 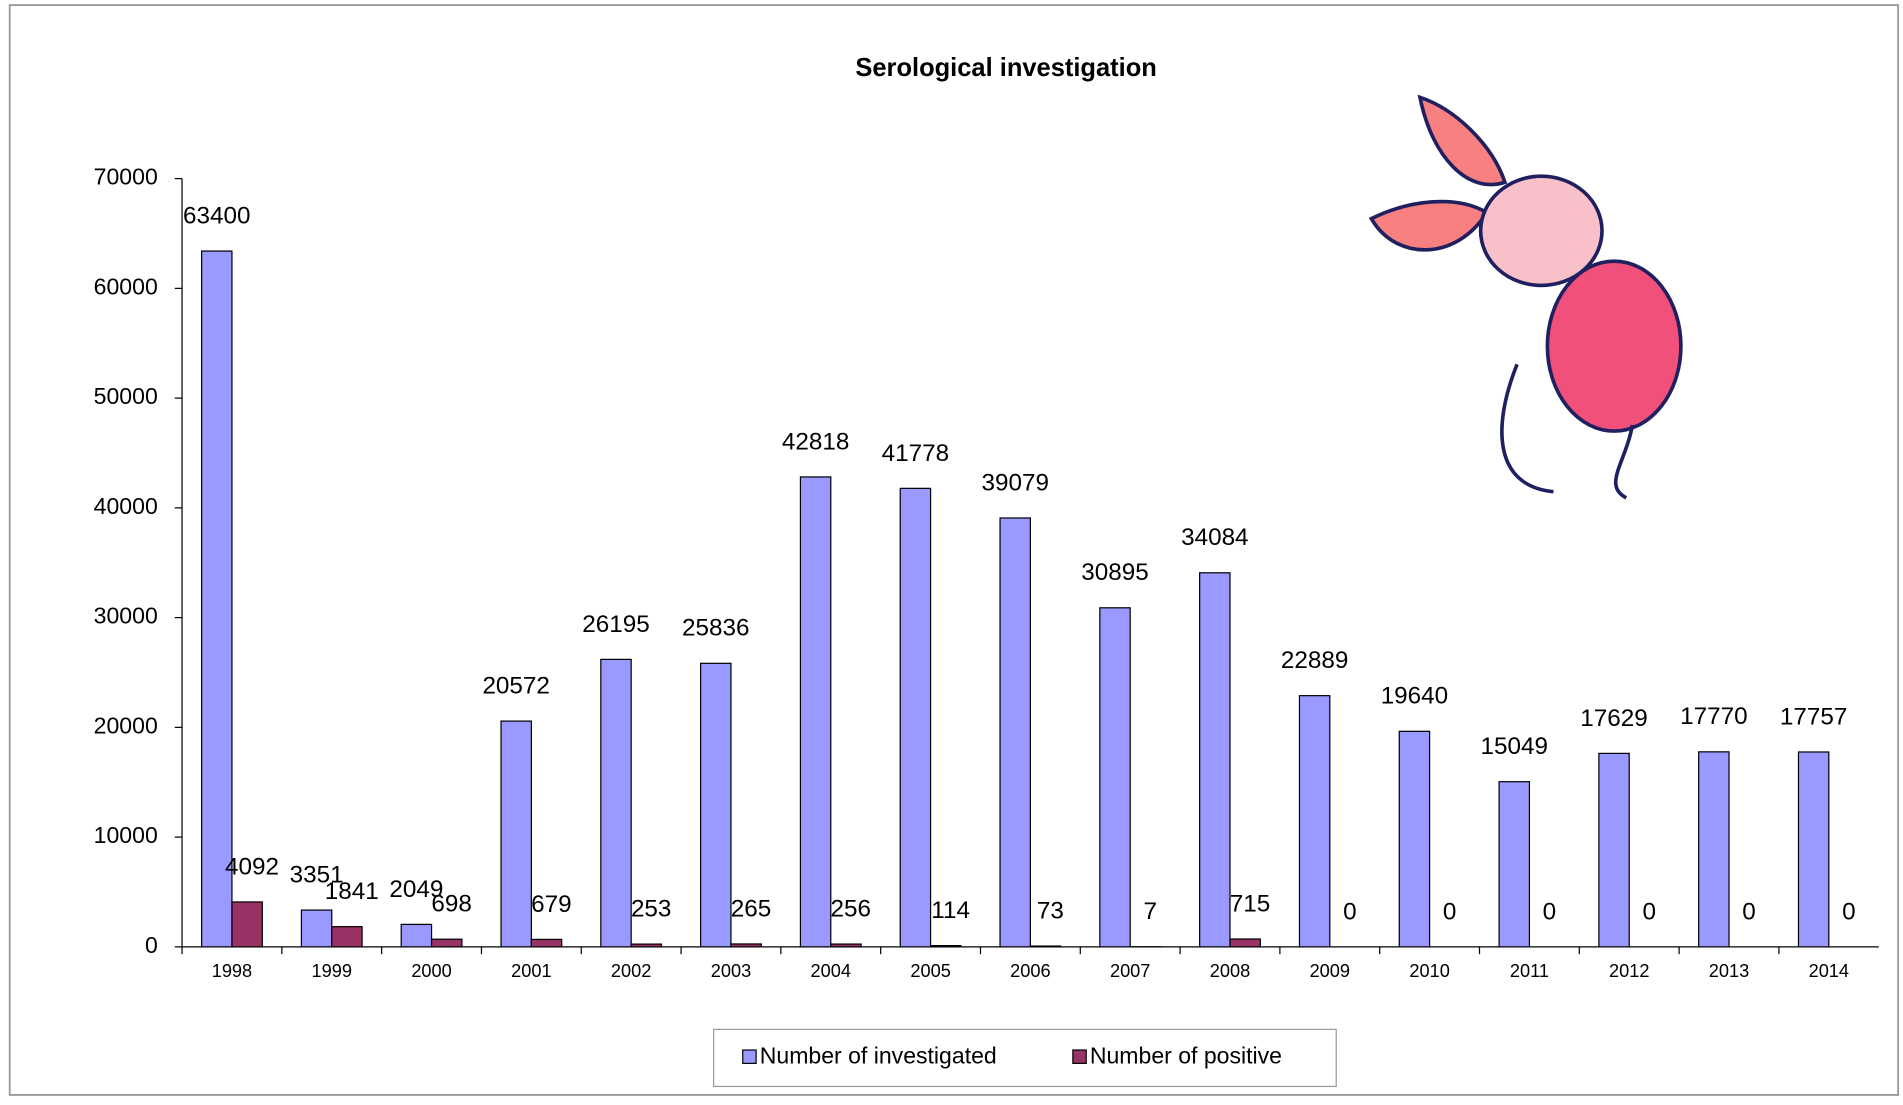 What do you see at coordinates (1629, 971) in the screenshot?
I see `x-tick-label: 2012` at bounding box center [1629, 971].